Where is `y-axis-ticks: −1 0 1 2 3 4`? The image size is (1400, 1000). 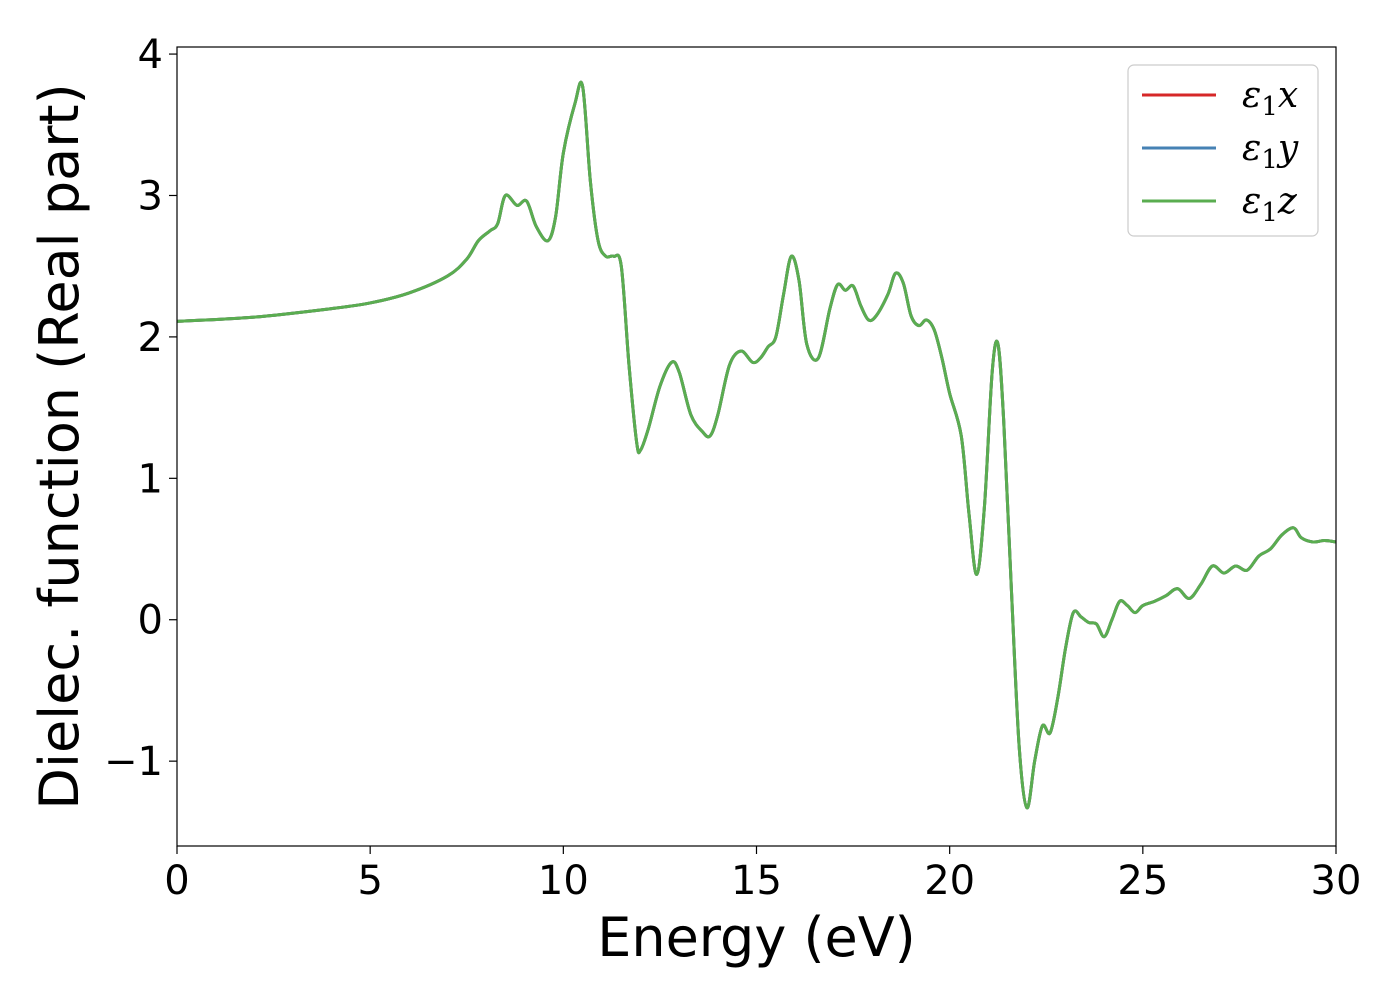
y-axis-ticks: −1 0 1 2 3 4 is located at coordinates (140, 408).